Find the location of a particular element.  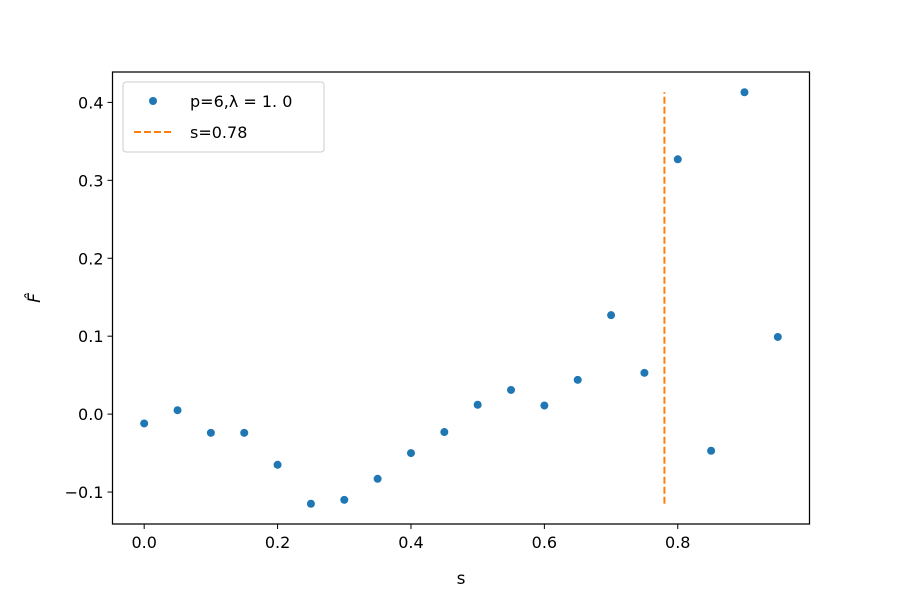

x-tick-label: 0.0 is located at coordinates (143, 542).